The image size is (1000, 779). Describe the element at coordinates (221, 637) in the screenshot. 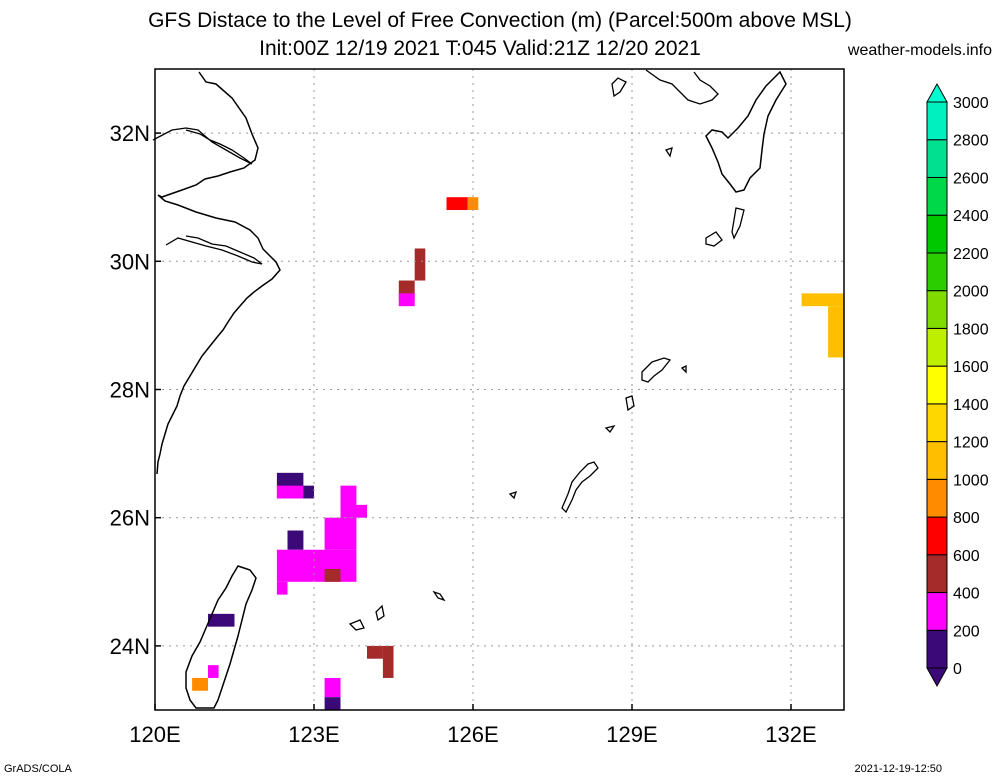

I see `taiwan-coastline` at that location.